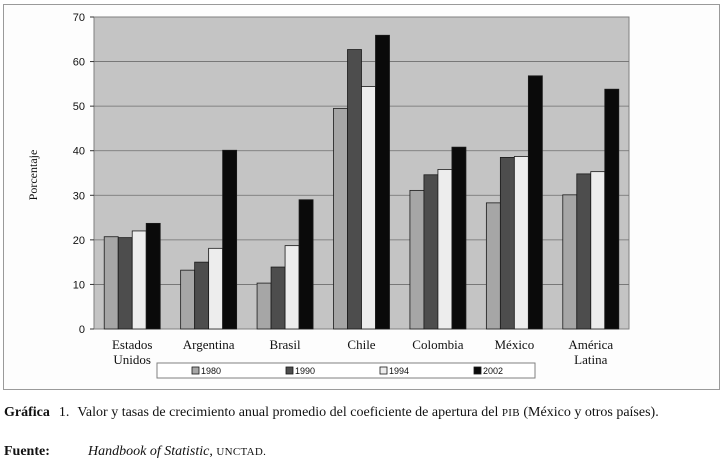  I want to click on y-tick-label-4: 40, so click(79, 152).